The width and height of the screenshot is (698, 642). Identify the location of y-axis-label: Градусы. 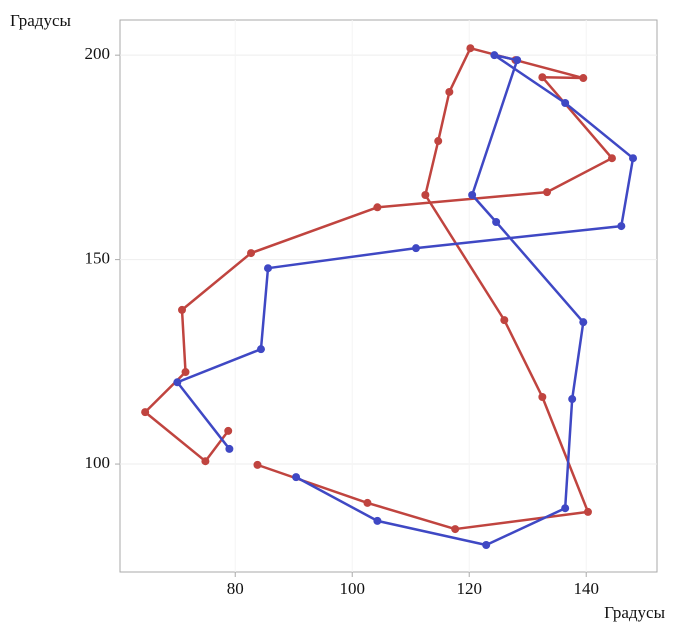
(40, 20).